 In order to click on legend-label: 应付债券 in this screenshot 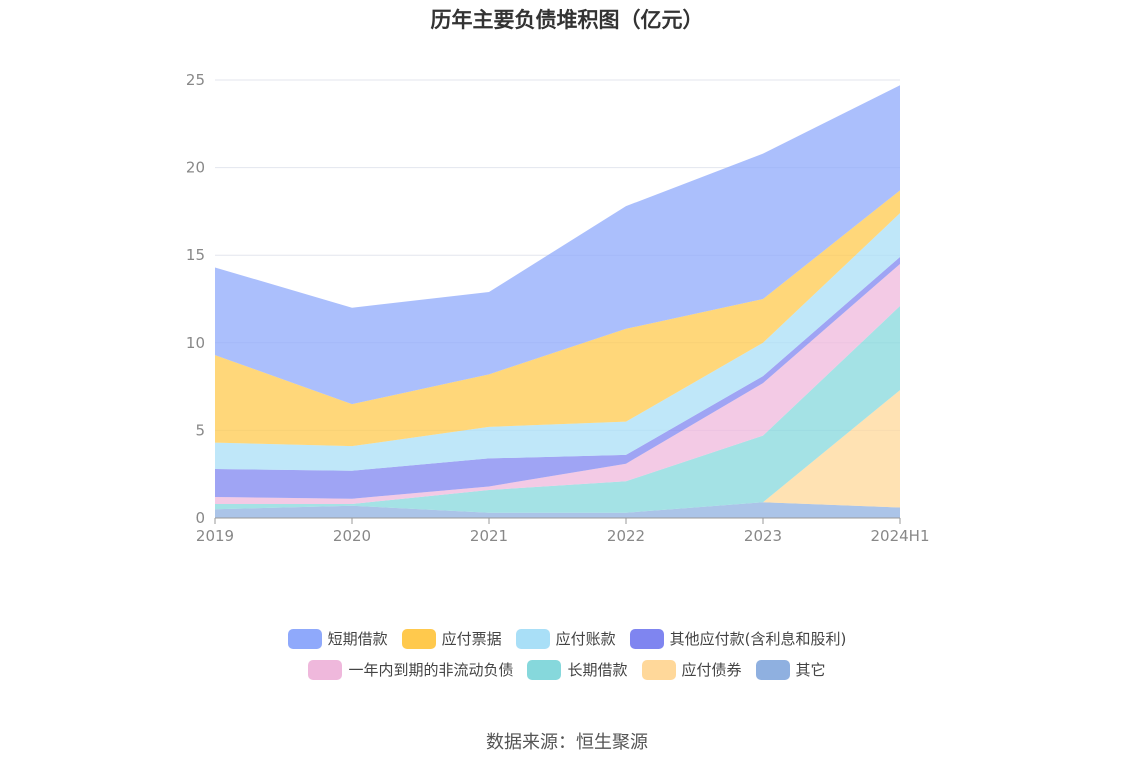, I will do `click(711, 670)`.